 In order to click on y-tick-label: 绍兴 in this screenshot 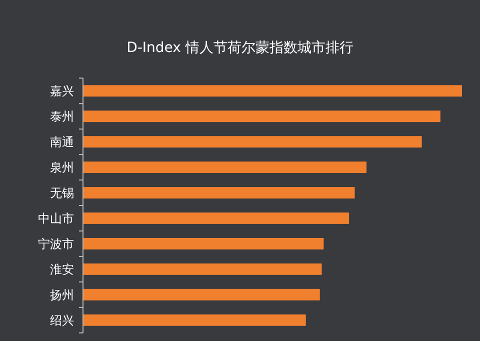, I will do `click(62, 320)`.